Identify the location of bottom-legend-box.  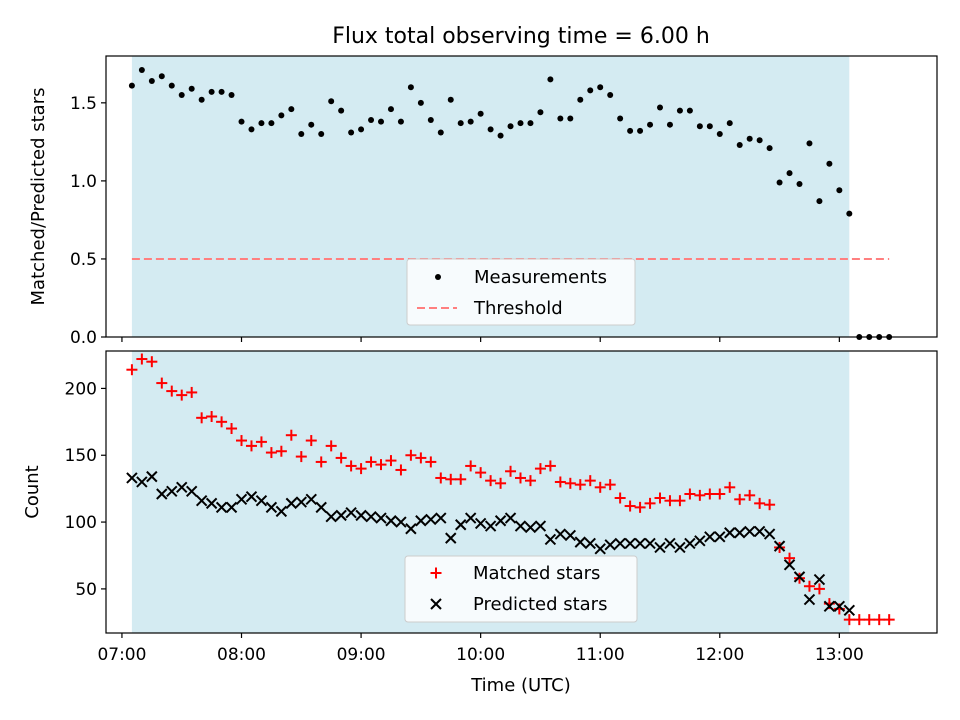
(521, 589).